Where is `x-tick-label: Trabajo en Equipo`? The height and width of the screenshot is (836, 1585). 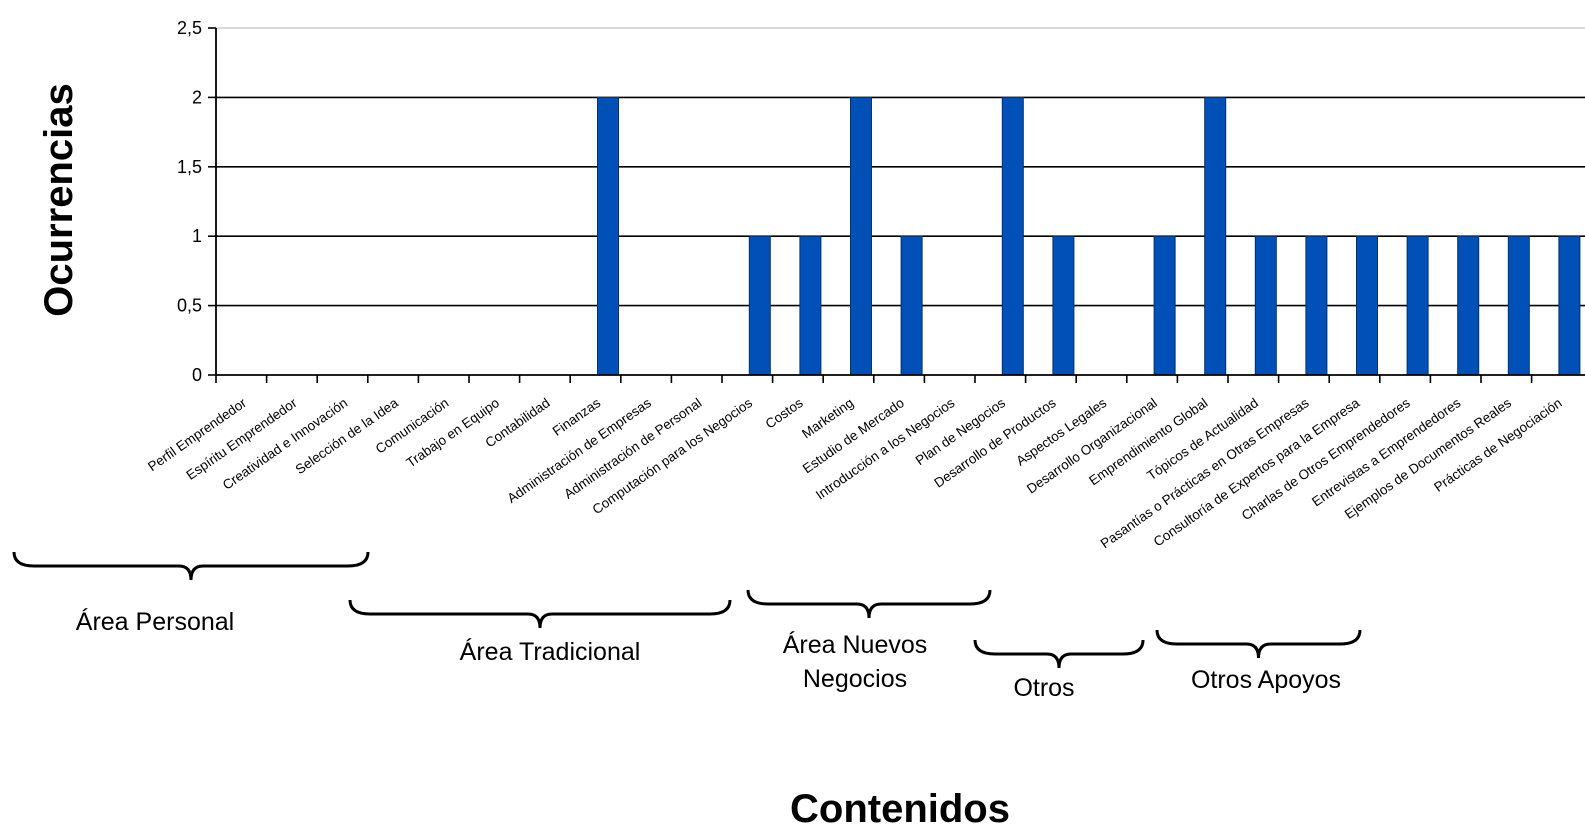
x-tick-label: Trabajo en Equipo is located at coordinates (452, 432).